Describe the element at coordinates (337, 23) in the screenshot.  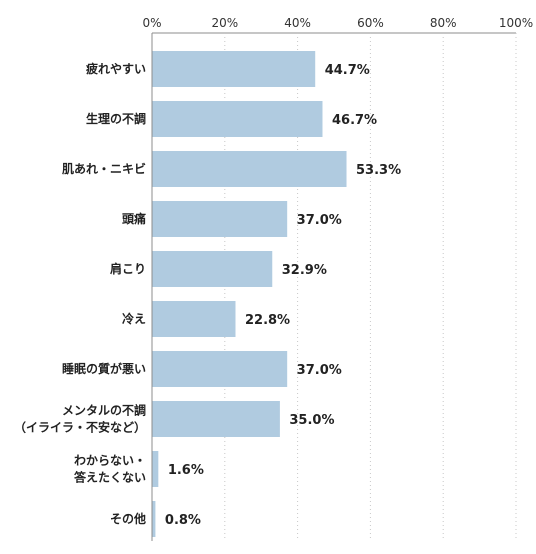
I see `x-axis-ticks: 0% 20% 40% 60% 80% 100%` at that location.